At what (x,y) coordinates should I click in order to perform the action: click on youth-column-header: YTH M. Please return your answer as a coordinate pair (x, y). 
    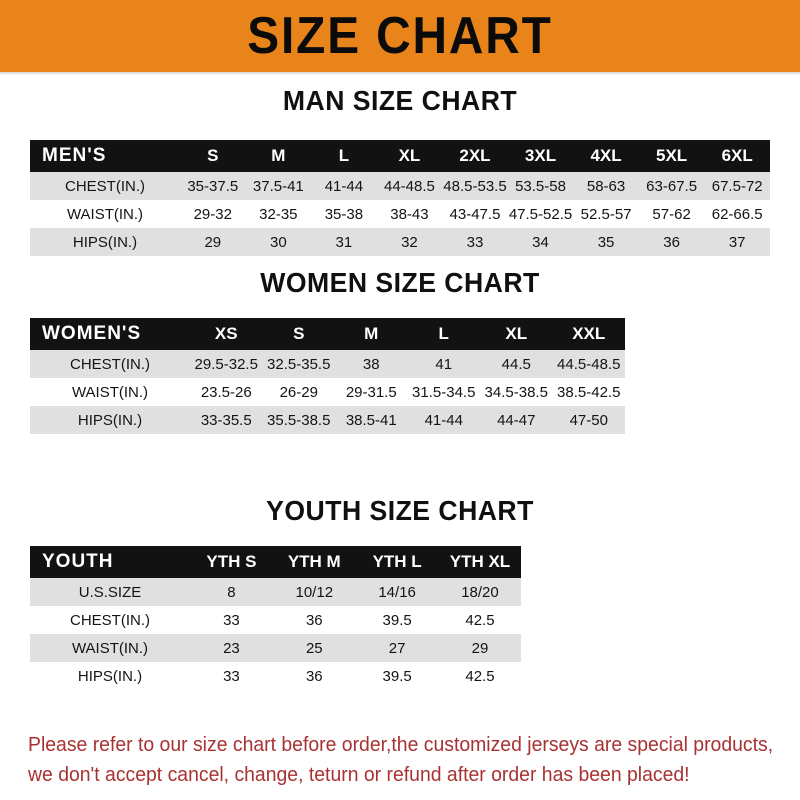
    Looking at the image, I should click on (314, 562).